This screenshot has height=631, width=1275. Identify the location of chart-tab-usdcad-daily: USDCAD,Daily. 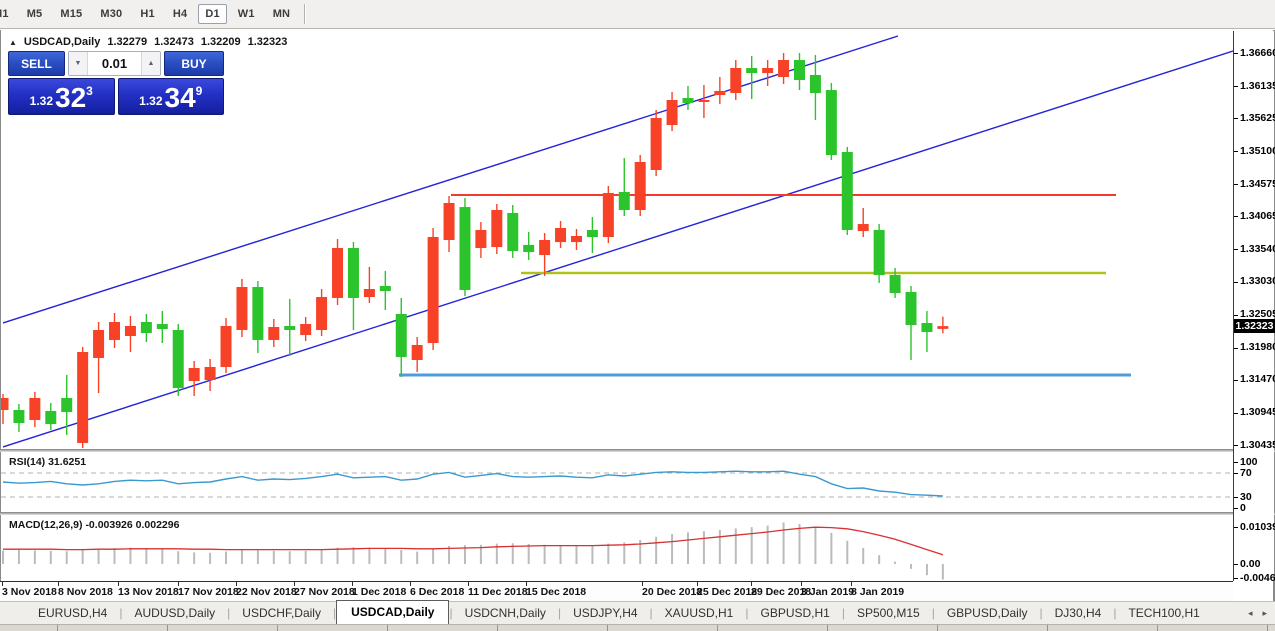
(393, 612).